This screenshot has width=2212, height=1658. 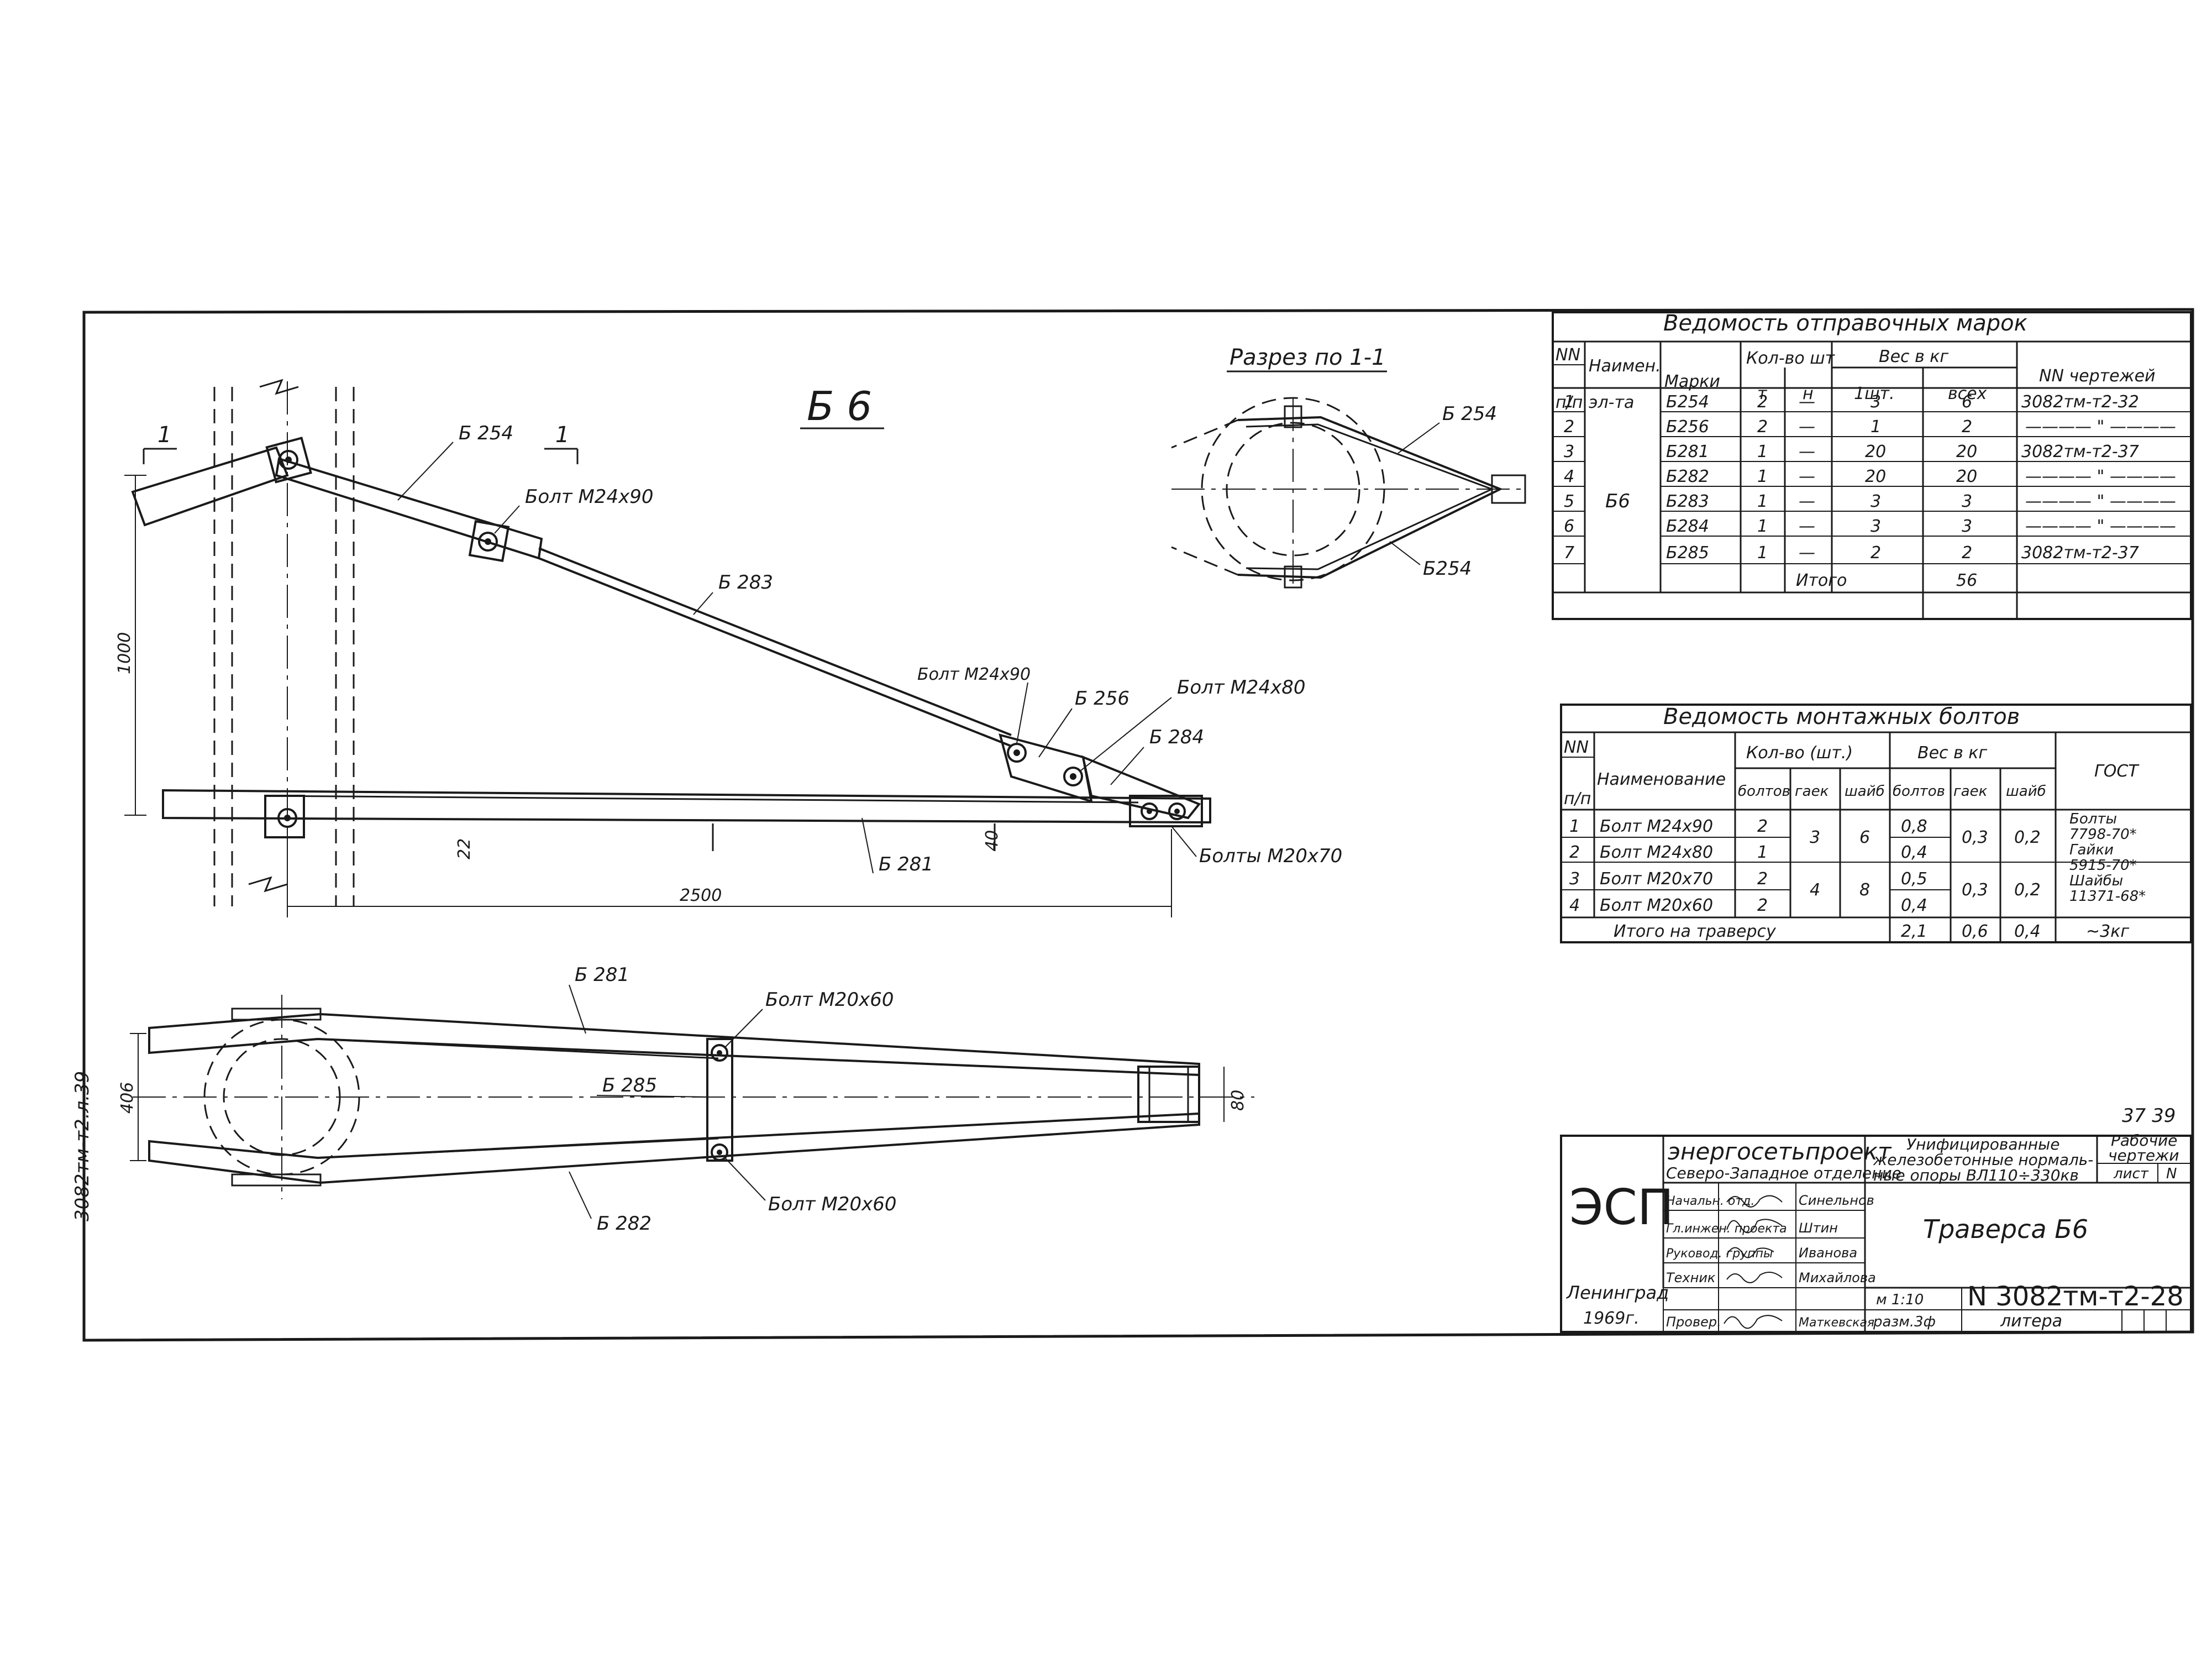 I want to click on svg-text: 0,5, so click(x=1914, y=879).